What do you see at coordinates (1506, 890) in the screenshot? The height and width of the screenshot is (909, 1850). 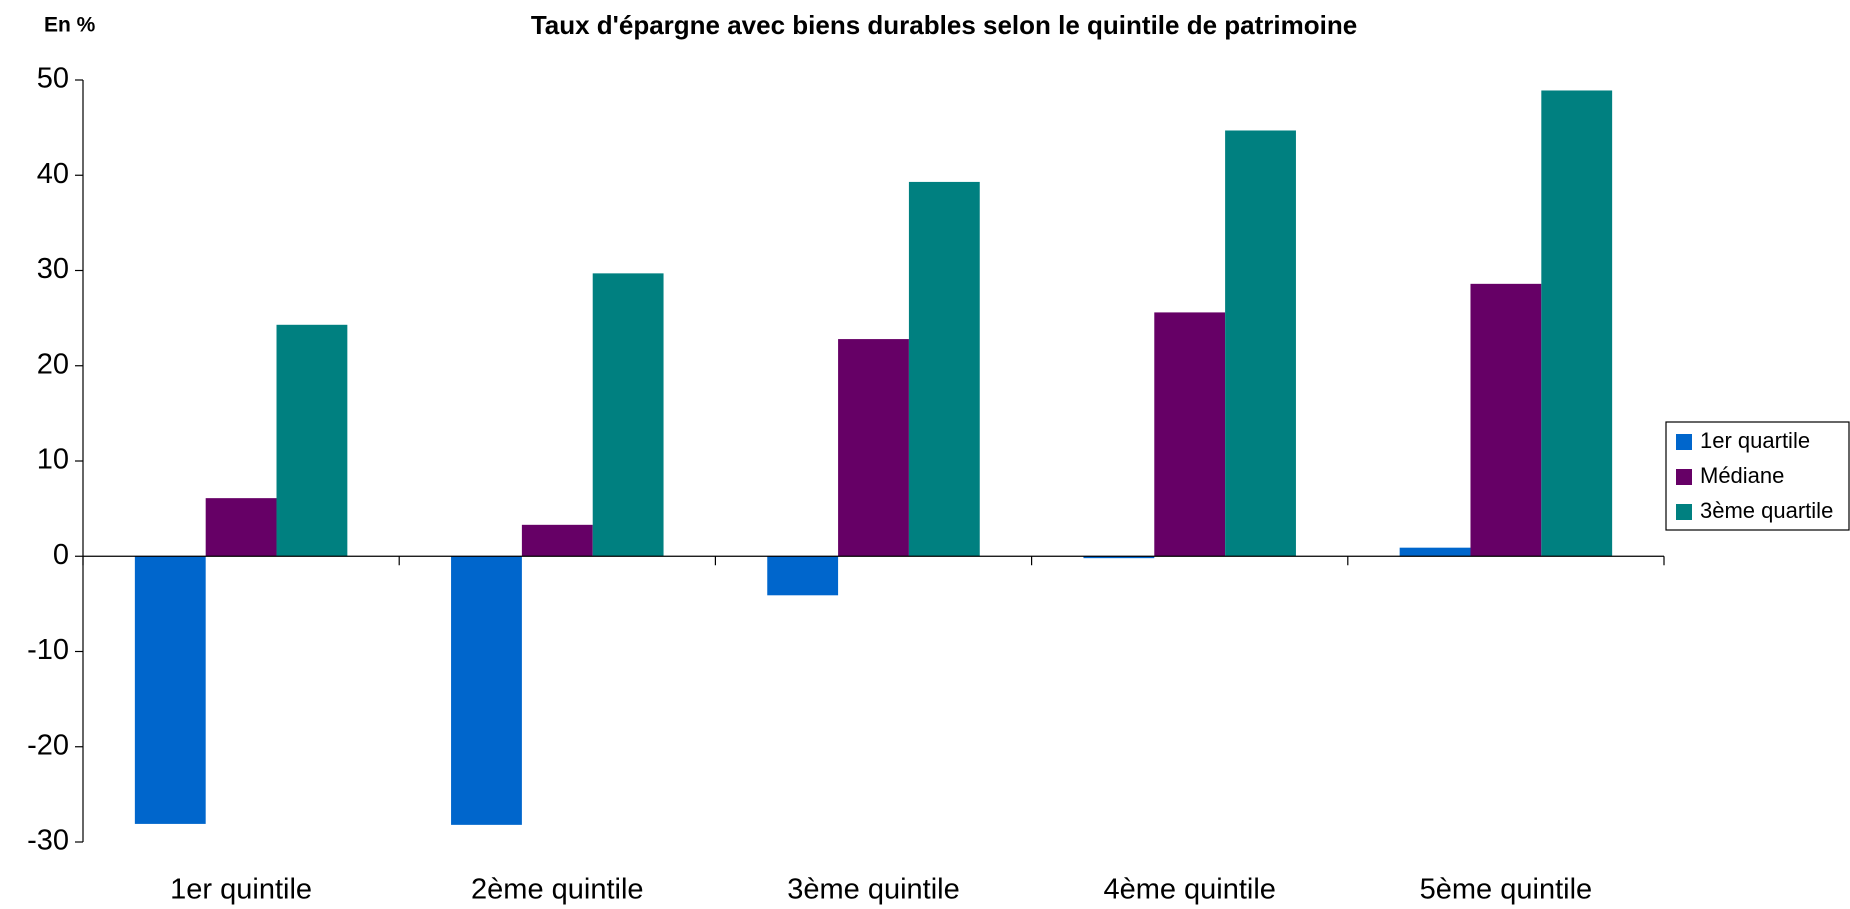 I see `x-tick-label: 5ème quintile` at bounding box center [1506, 890].